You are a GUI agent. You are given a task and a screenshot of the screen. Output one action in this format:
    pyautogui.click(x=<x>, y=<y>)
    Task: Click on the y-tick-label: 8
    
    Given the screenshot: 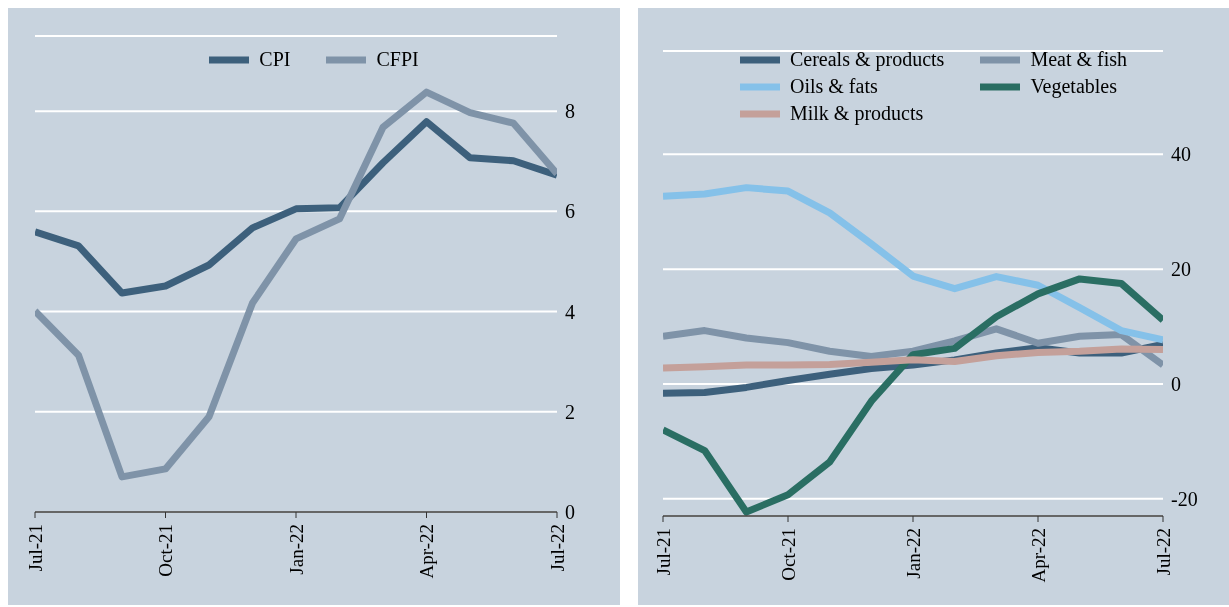 What is the action you would take?
    pyautogui.click(x=570, y=111)
    